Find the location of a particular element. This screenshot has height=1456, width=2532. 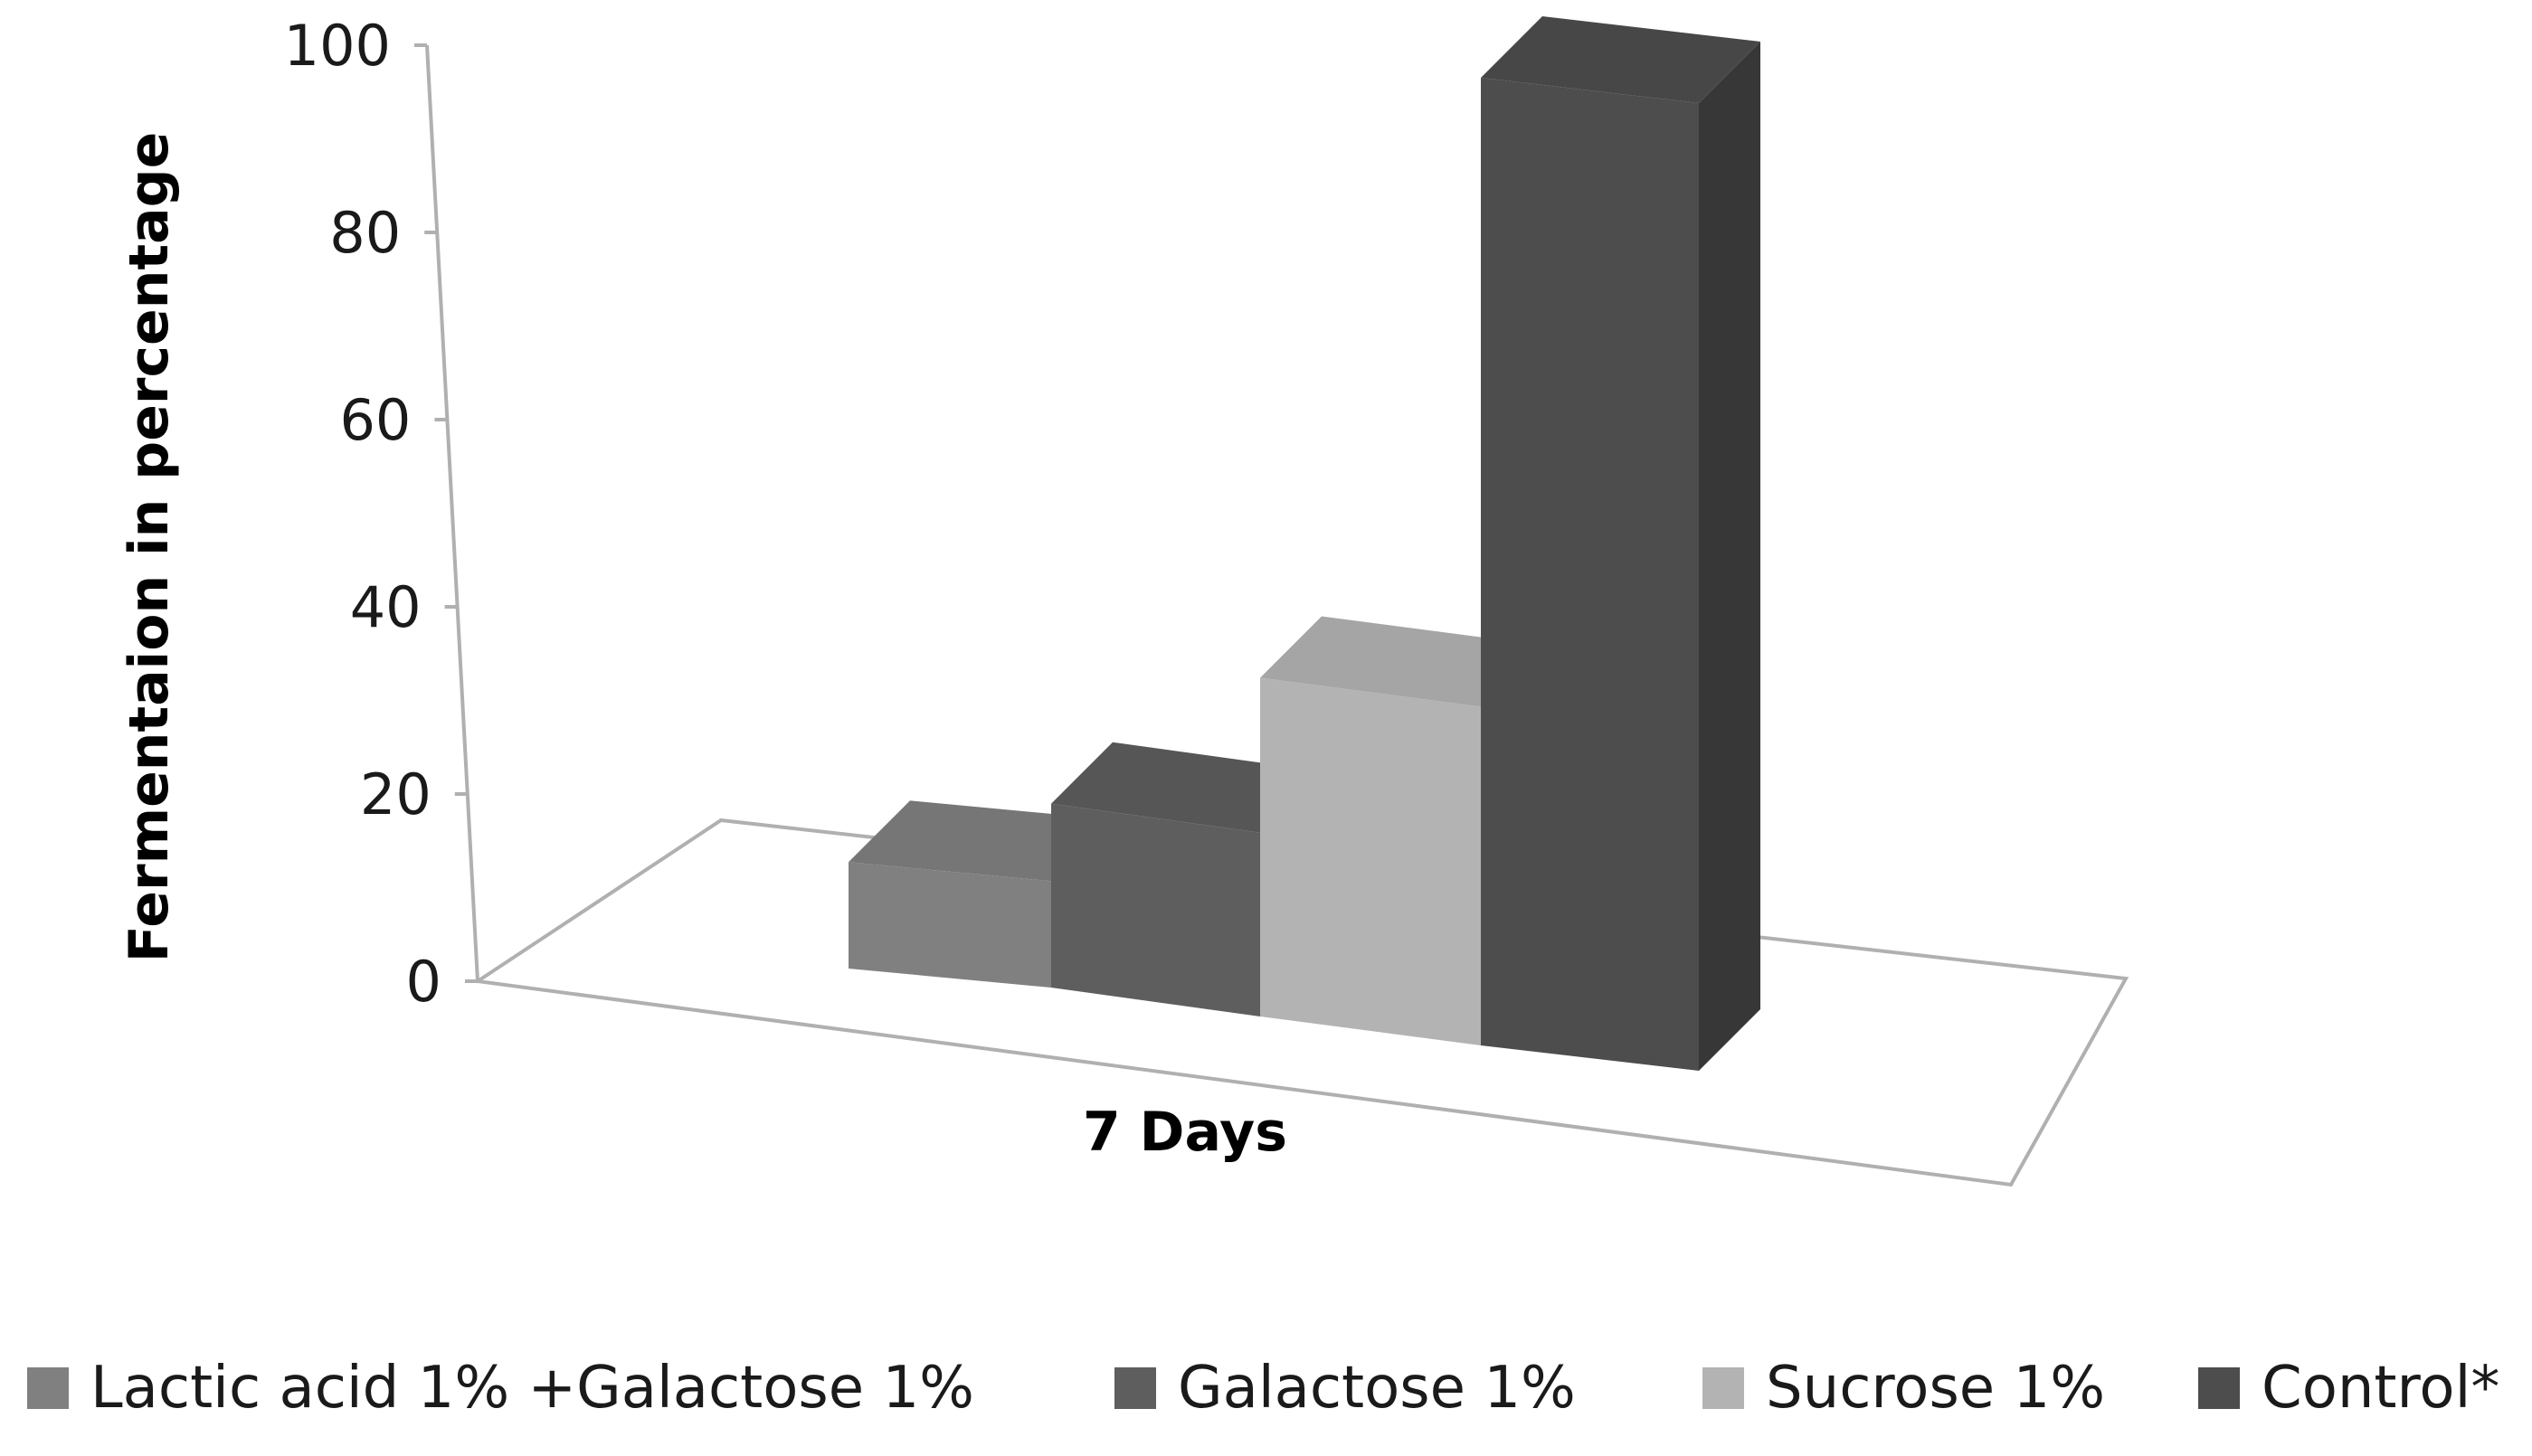

legend-item: Lactic acid 1% +Galactose 1% is located at coordinates (500, 1388).